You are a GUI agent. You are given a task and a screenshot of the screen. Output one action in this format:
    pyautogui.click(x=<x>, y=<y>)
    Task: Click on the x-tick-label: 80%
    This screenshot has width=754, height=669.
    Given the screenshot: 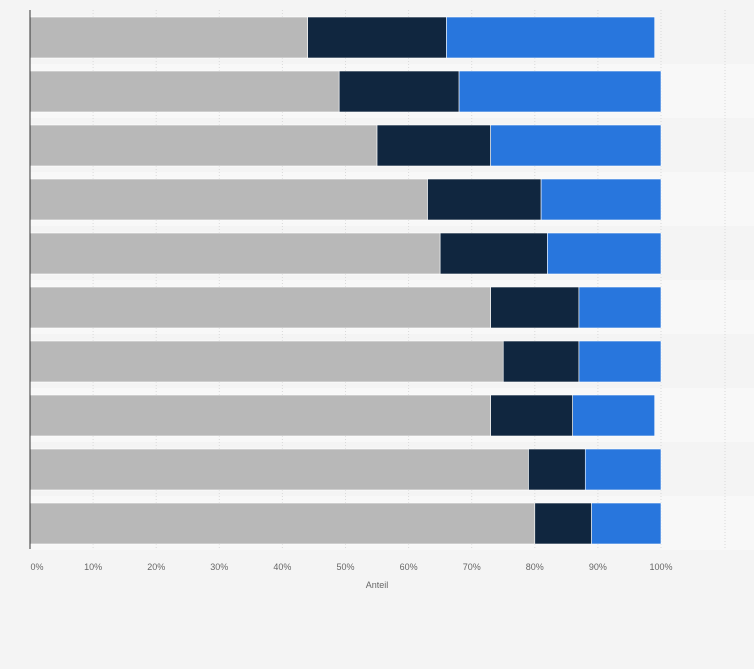 What is the action you would take?
    pyautogui.click(x=535, y=567)
    